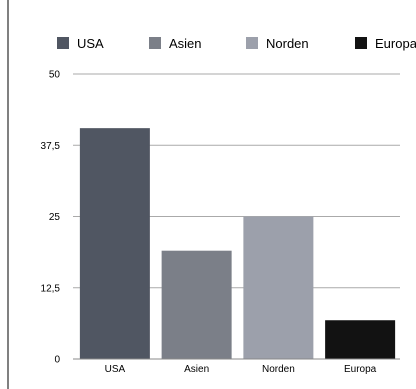  What do you see at coordinates (196, 304) in the screenshot?
I see `bar-asien` at bounding box center [196, 304].